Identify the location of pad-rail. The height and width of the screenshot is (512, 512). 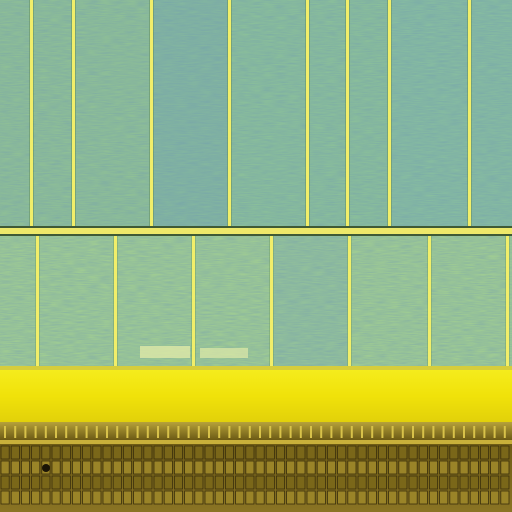
(256, 442).